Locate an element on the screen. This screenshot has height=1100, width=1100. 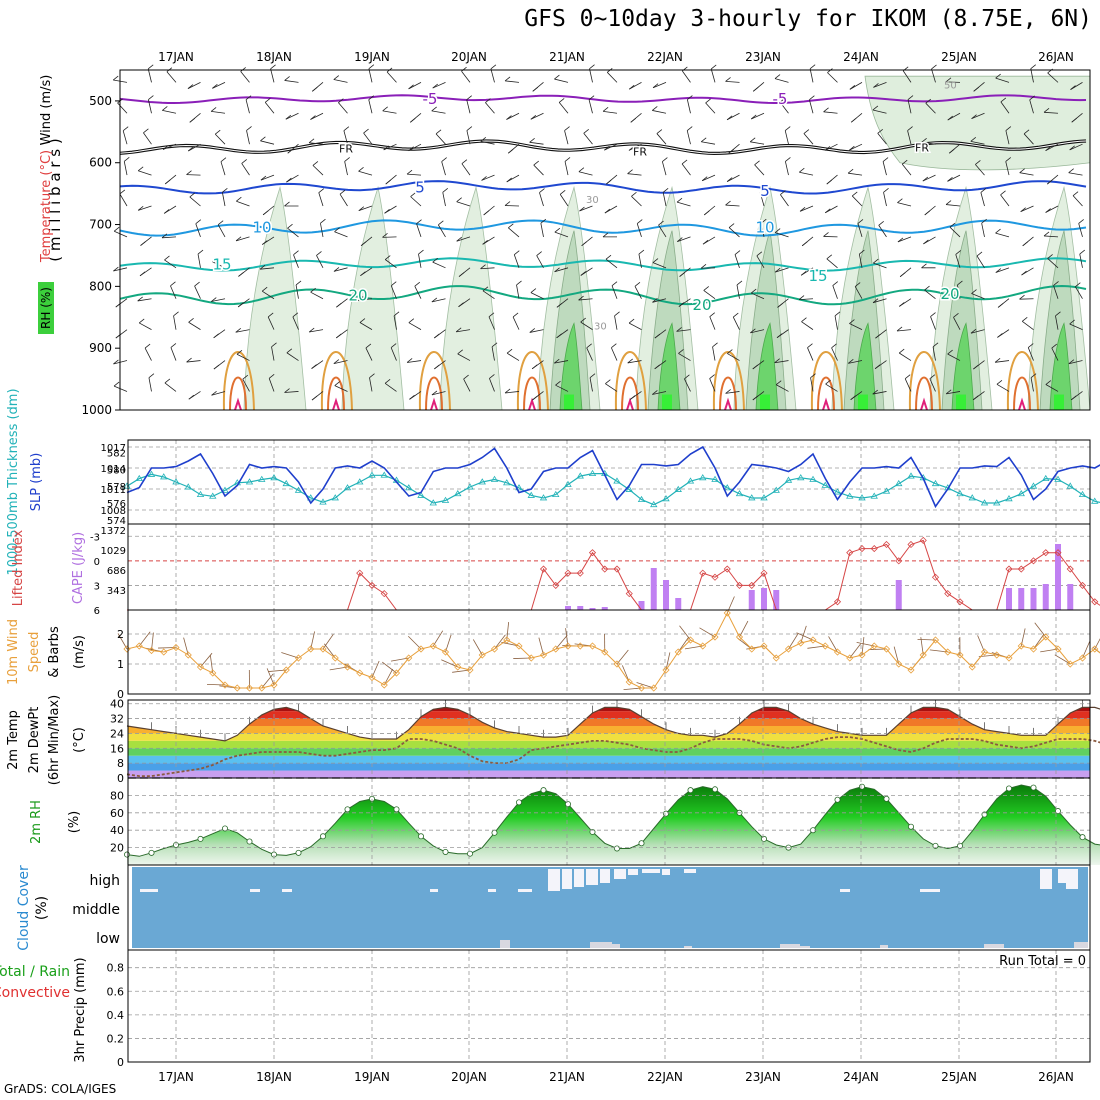
date-label-top: 24JAN is located at coordinates (861, 57).